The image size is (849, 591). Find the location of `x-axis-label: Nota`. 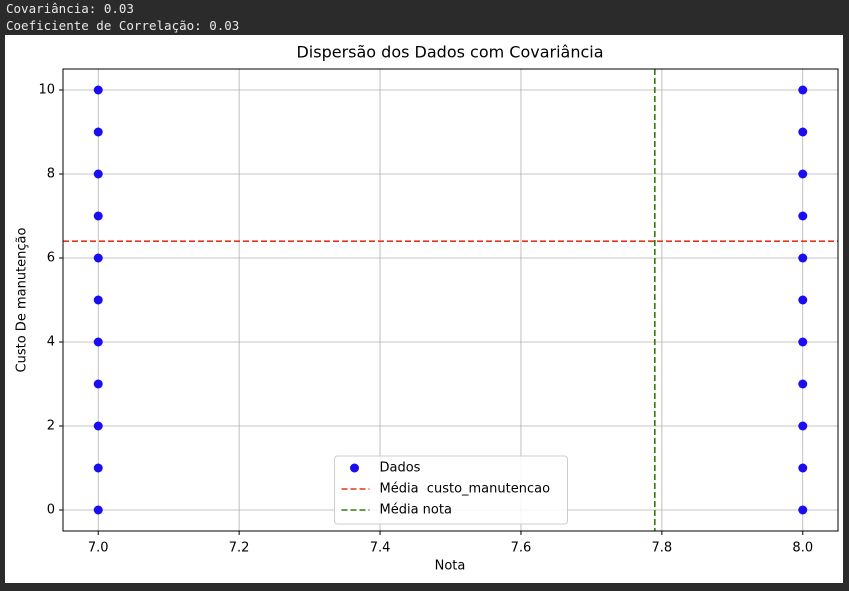

x-axis-label: Nota is located at coordinates (450, 566).